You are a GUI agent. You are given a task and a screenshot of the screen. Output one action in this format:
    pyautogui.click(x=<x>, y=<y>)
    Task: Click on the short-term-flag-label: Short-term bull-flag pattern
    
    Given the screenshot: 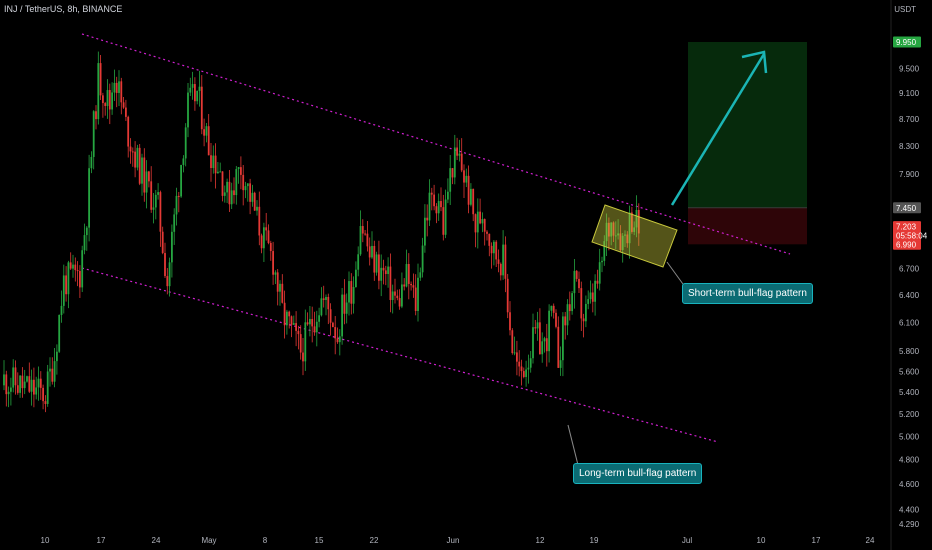 What is the action you would take?
    pyautogui.click(x=747, y=293)
    